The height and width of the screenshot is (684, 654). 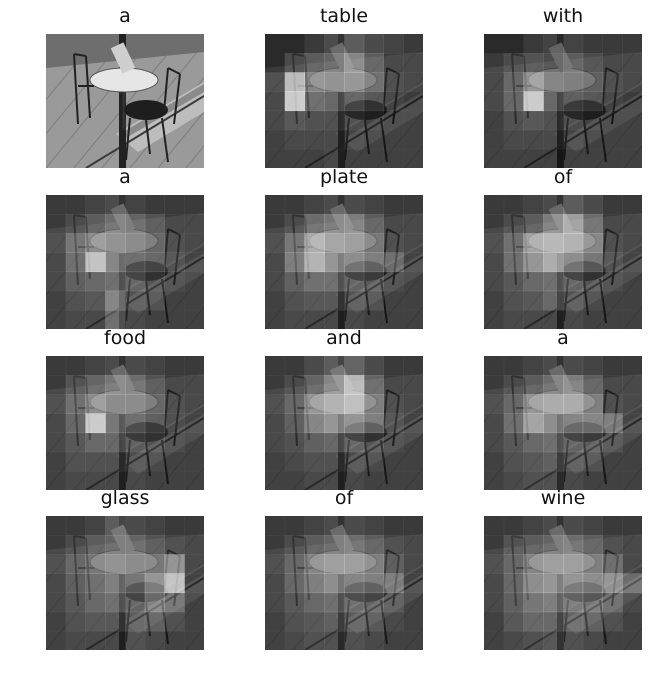 I want to click on attention-panel: table, so click(x=344, y=86).